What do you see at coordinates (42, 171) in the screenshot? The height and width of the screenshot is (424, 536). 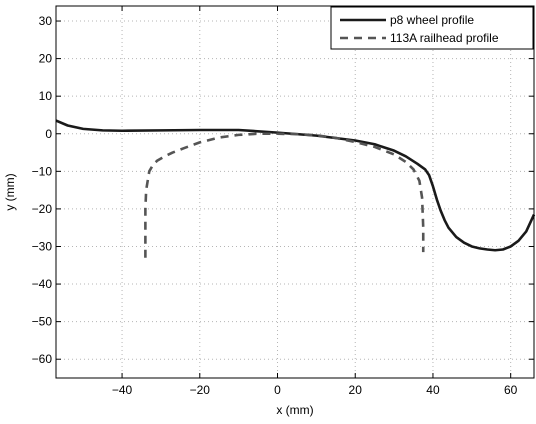 I see `y-tick-label: −10` at bounding box center [42, 171].